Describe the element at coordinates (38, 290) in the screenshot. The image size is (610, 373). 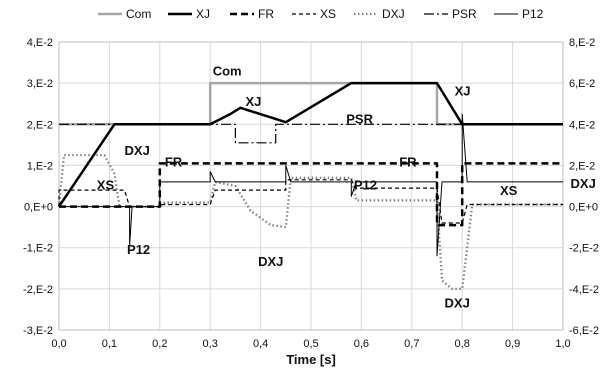
I see `y-tick-label: -2,E-2` at that location.